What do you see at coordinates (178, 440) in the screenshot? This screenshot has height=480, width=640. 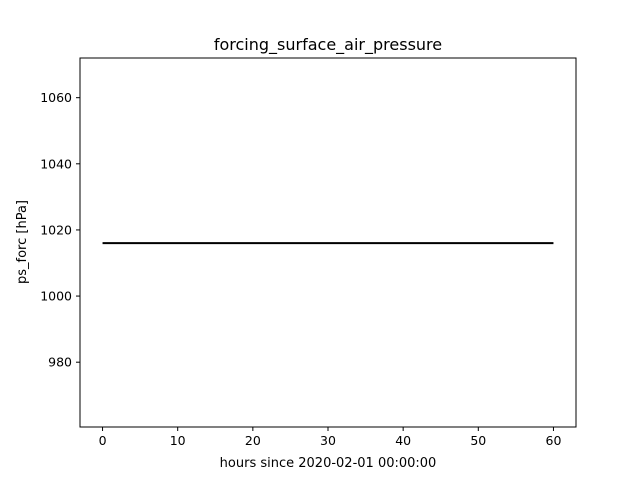 I see `x-tick-label: 10` at bounding box center [178, 440].